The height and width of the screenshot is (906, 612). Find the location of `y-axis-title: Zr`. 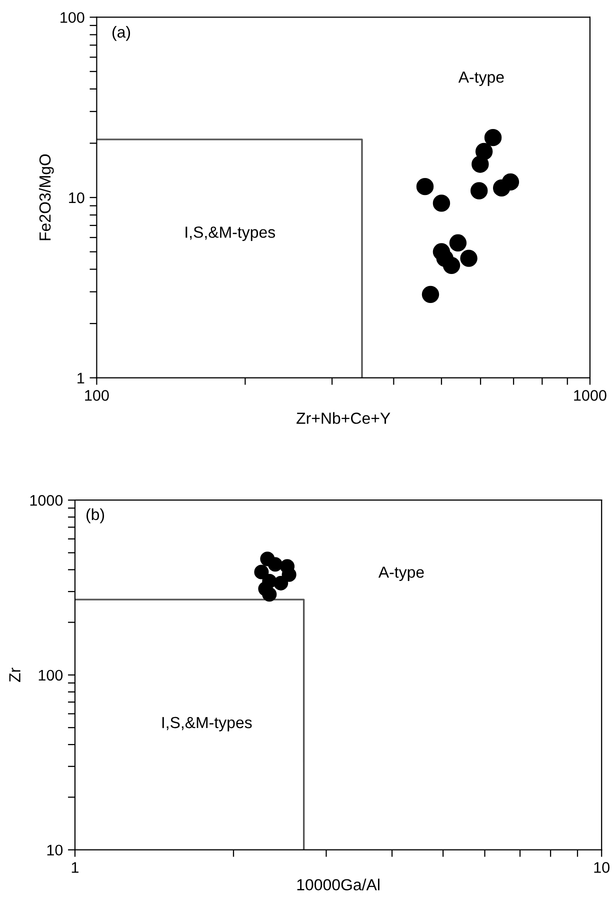

y-axis-title: Zr is located at coordinates (14, 675).